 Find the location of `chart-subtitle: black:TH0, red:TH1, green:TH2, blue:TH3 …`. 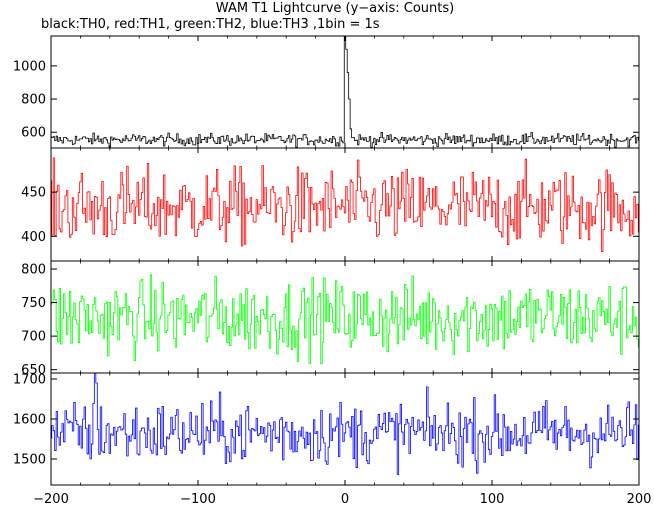

chart-subtitle: black:TH0, red:TH1, green:TH2, blue:TH3 … is located at coordinates (210, 24).